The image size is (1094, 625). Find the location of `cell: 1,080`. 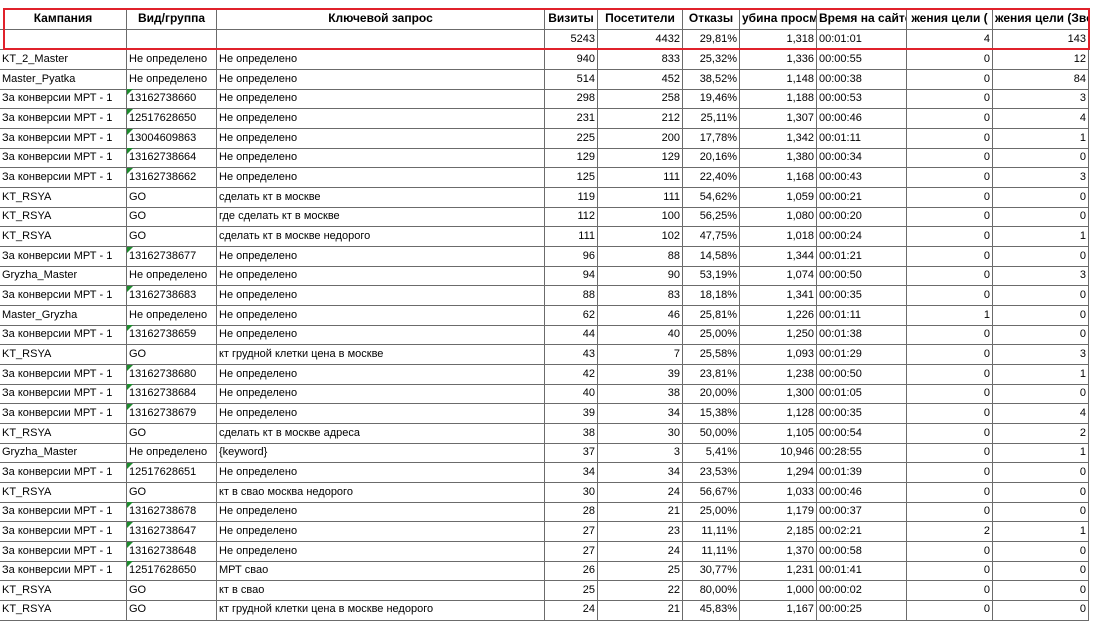

cell: 1,080 is located at coordinates (778, 217).